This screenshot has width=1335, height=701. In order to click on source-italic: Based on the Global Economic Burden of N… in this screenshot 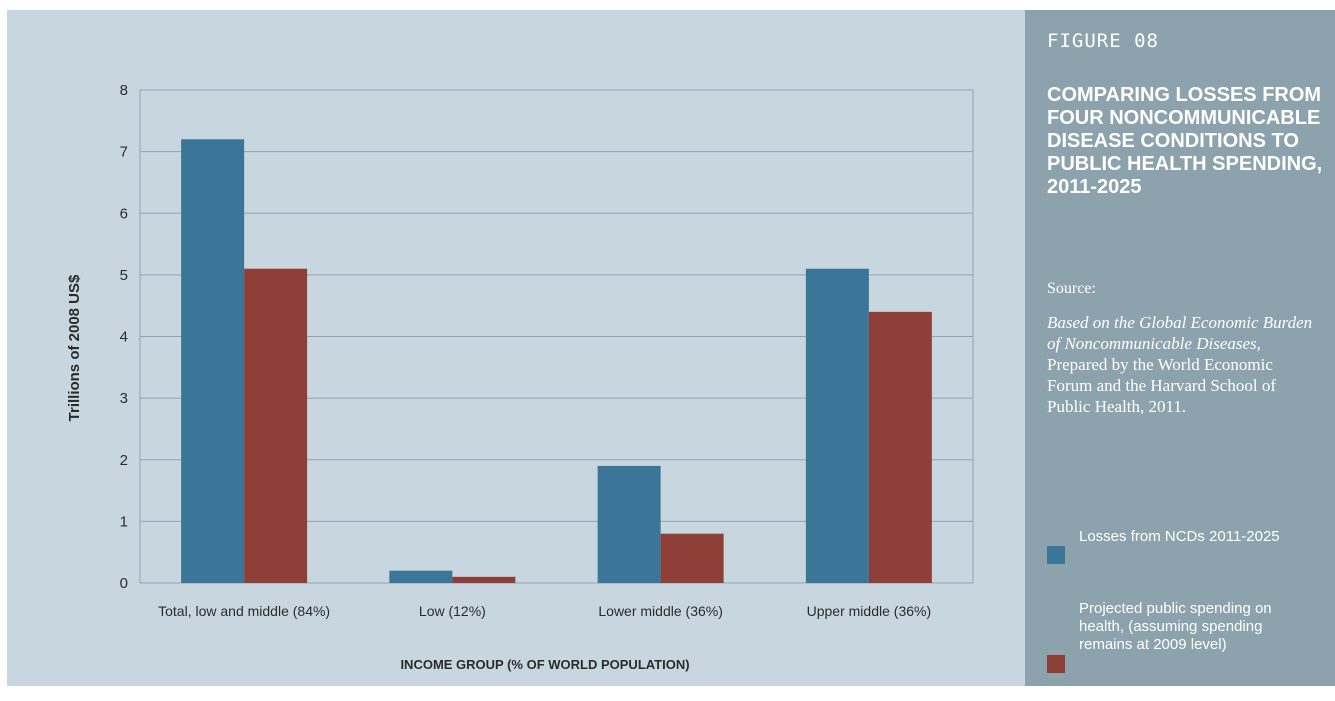, I will do `click(1180, 333)`.